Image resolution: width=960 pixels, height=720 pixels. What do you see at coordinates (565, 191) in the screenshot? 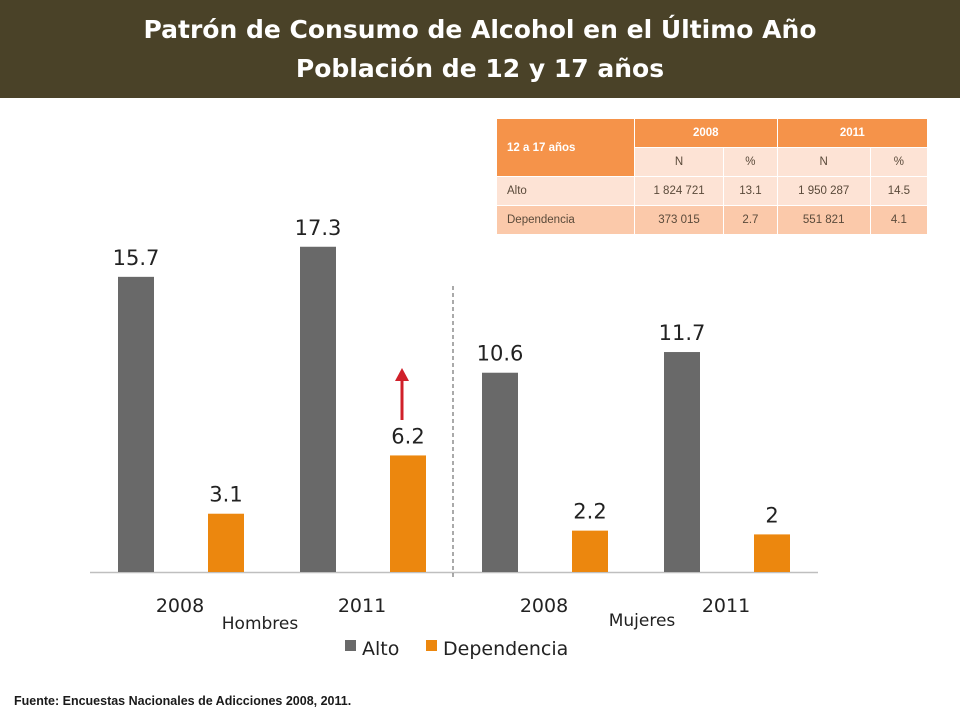
I see `table-row-label: Alto` at bounding box center [565, 191].